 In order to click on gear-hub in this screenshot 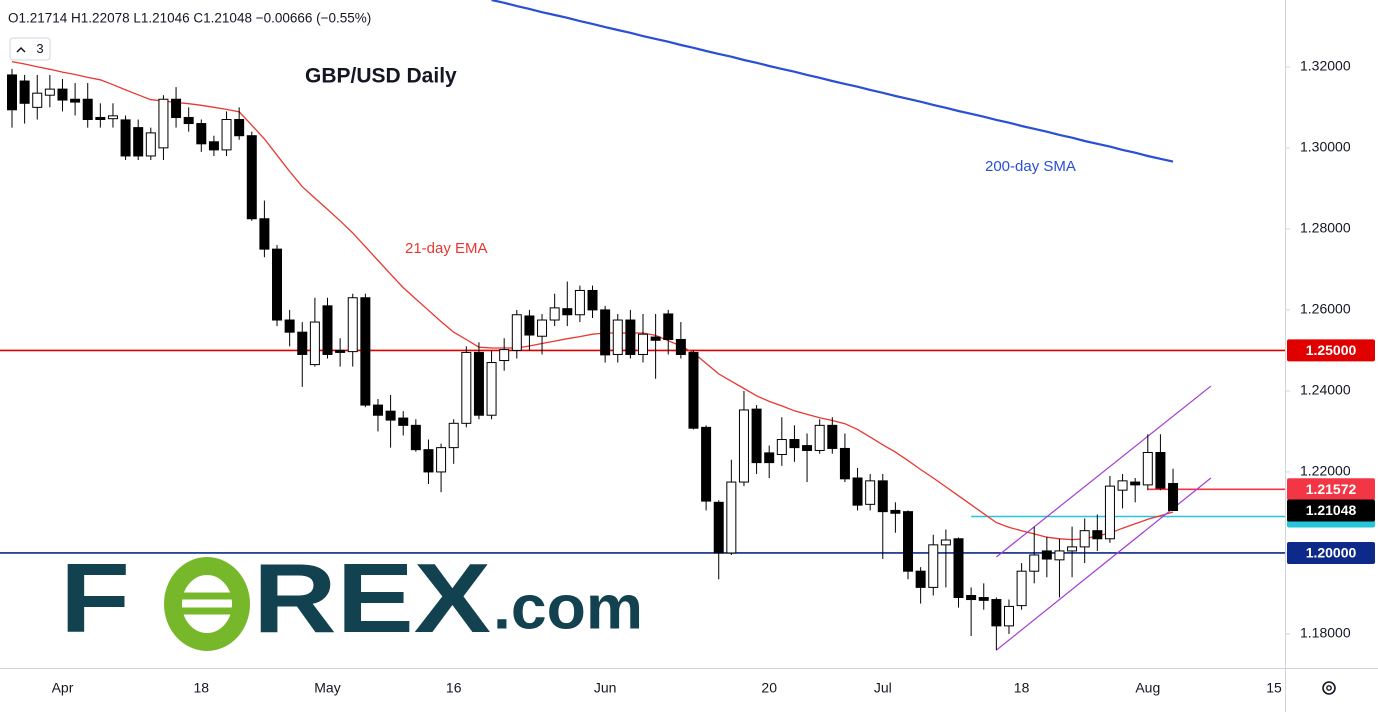, I will do `click(1329, 688)`.